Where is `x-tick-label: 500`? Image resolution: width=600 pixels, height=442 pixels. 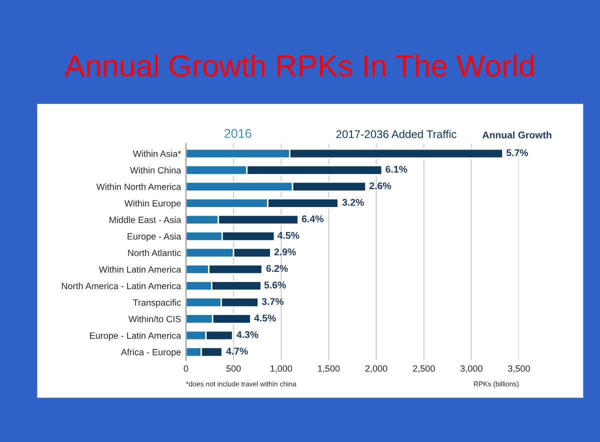 x-tick-label: 500 is located at coordinates (233, 368).